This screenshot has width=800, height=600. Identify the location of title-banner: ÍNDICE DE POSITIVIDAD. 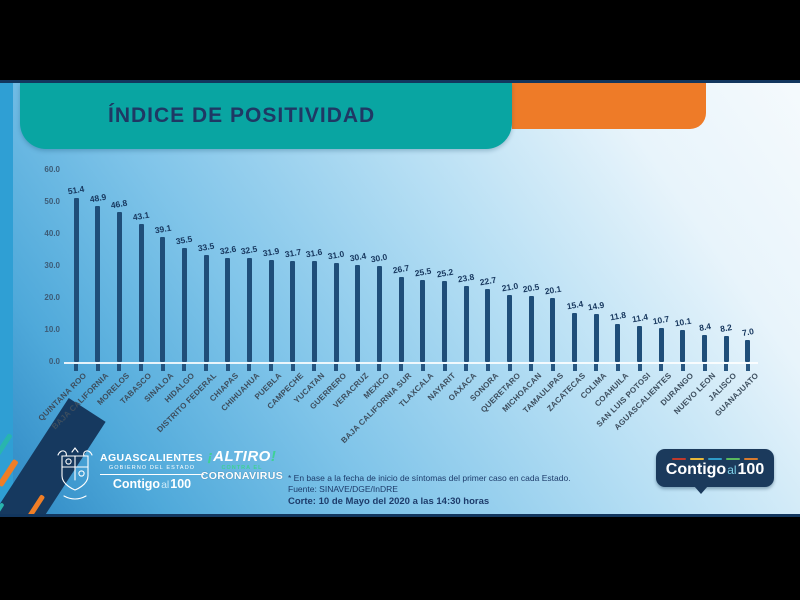
(266, 116).